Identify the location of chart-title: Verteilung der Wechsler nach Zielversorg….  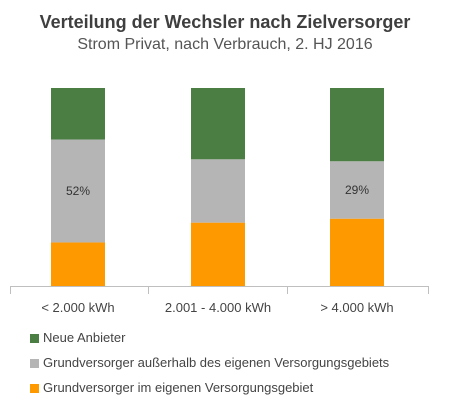
(225, 22).